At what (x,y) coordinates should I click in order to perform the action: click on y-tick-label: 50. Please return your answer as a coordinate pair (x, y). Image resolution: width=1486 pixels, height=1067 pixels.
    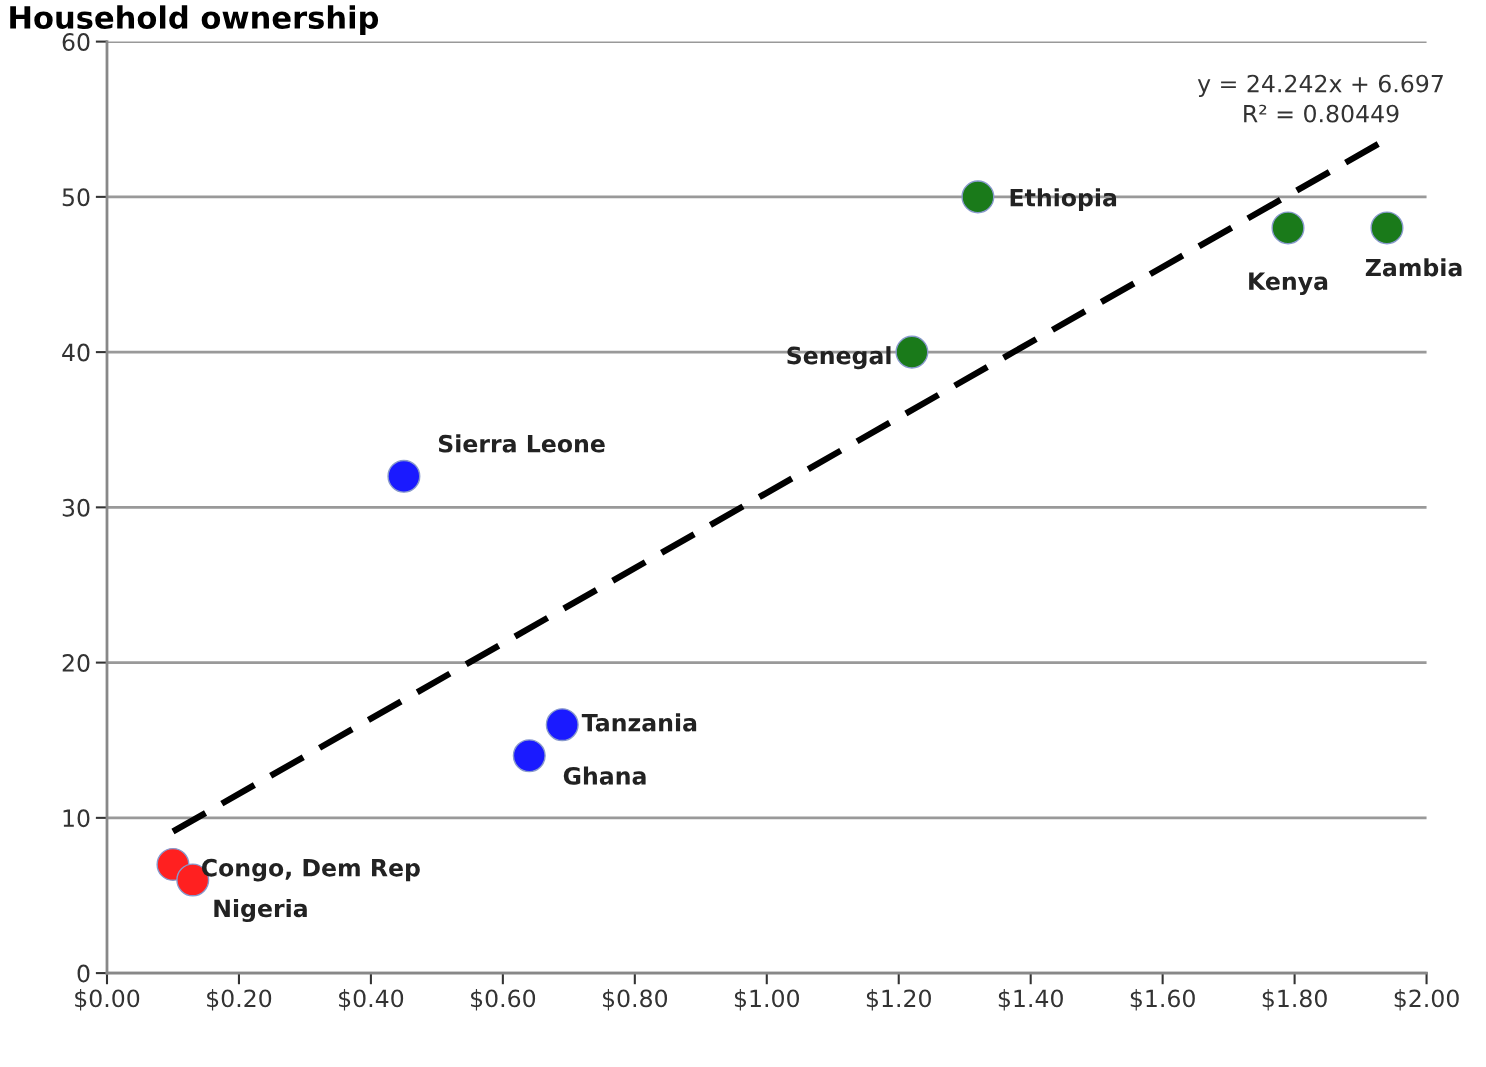
    Looking at the image, I should click on (76, 197).